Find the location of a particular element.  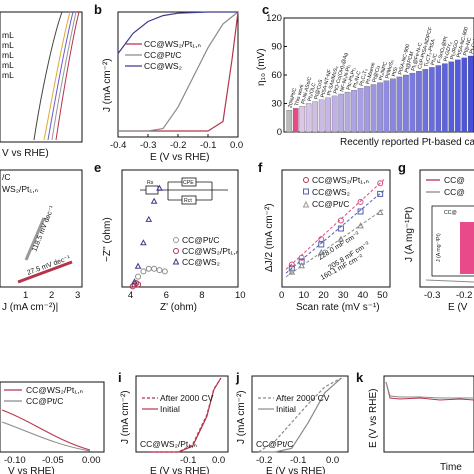

panel-c-ylabel: η₁₀ (mV) is located at coordinates (261, 67).